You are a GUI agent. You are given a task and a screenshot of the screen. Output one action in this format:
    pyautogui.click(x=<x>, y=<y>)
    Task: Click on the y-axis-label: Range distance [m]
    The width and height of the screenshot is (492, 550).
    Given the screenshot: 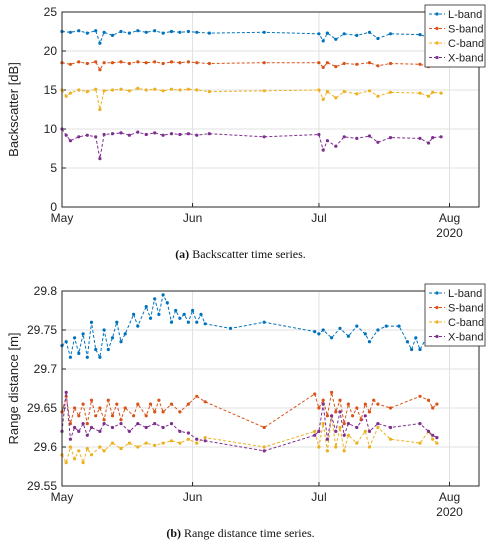 What is the action you would take?
    pyautogui.click(x=13, y=388)
    